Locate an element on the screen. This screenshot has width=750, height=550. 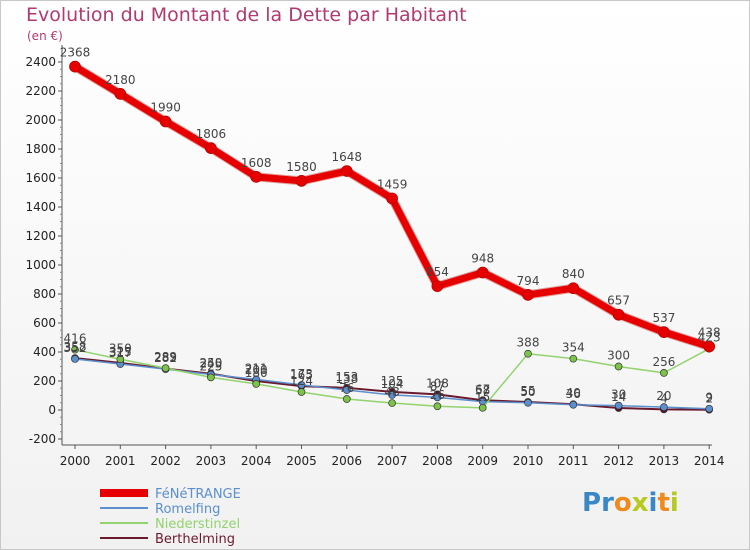
proxiti-logo: Proxiti is located at coordinates (630, 503).